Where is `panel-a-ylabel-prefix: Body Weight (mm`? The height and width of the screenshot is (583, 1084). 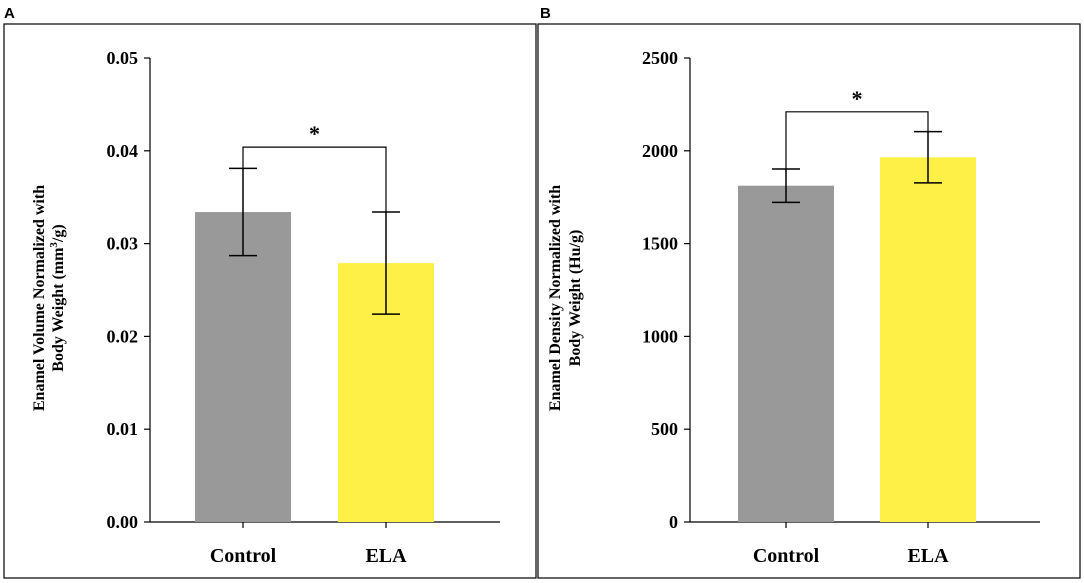 panel-a-ylabel-prefix: Body Weight (mm is located at coordinates (58, 309).